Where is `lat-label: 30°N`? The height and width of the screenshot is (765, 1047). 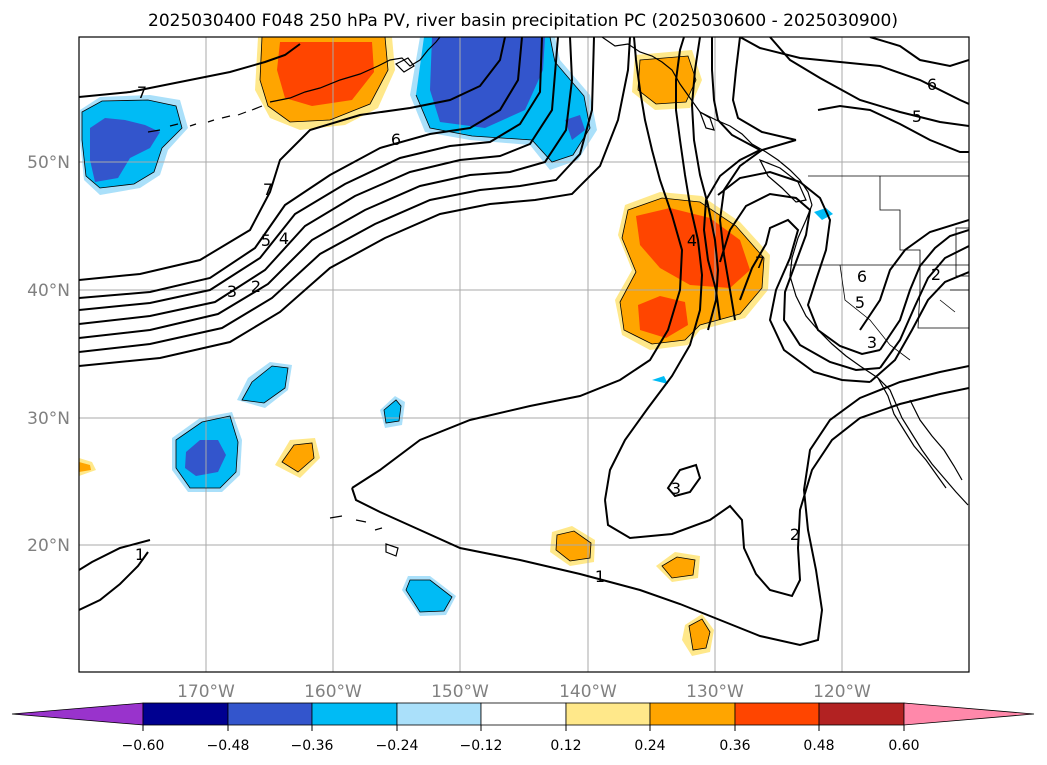 lat-label: 30°N is located at coordinates (48, 419).